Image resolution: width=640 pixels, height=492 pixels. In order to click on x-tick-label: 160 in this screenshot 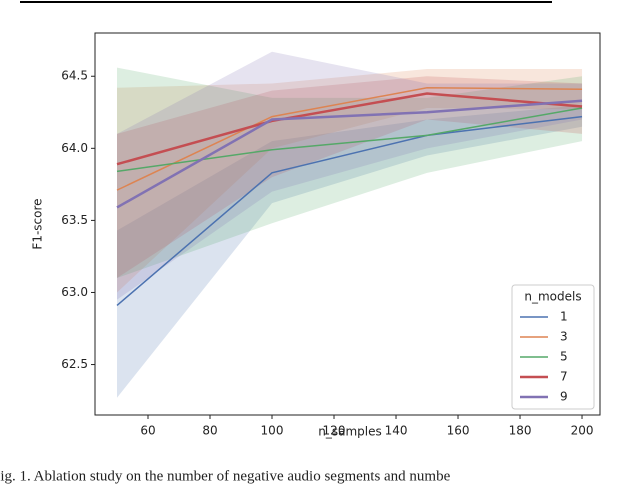, I will do `click(458, 431)`.